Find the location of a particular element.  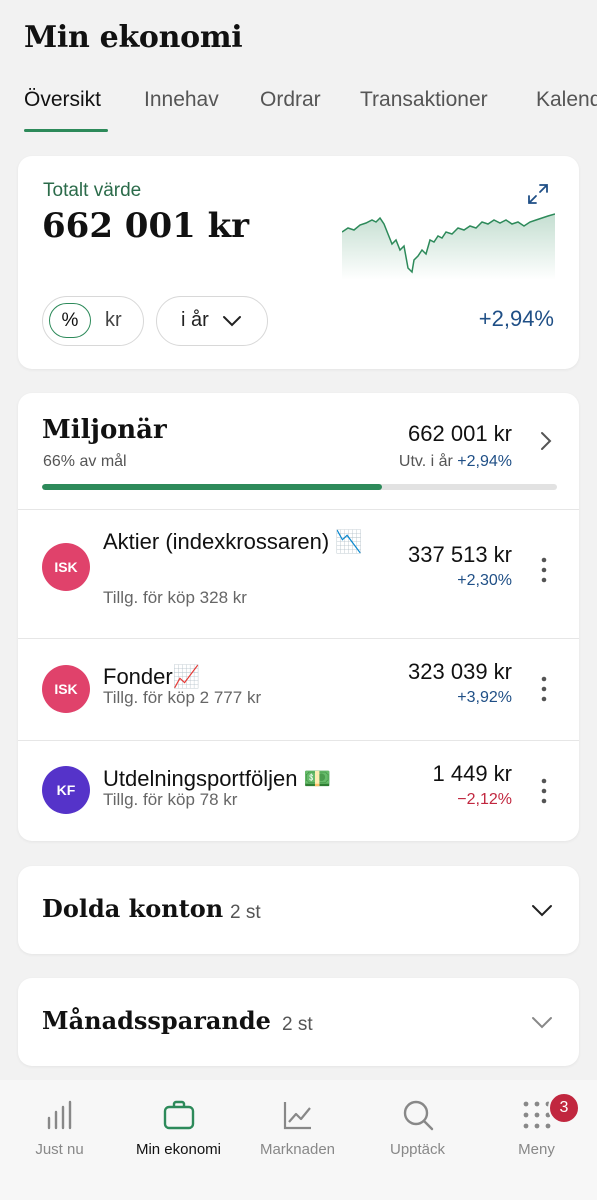

nav-label: Just nu is located at coordinates (59, 1149).